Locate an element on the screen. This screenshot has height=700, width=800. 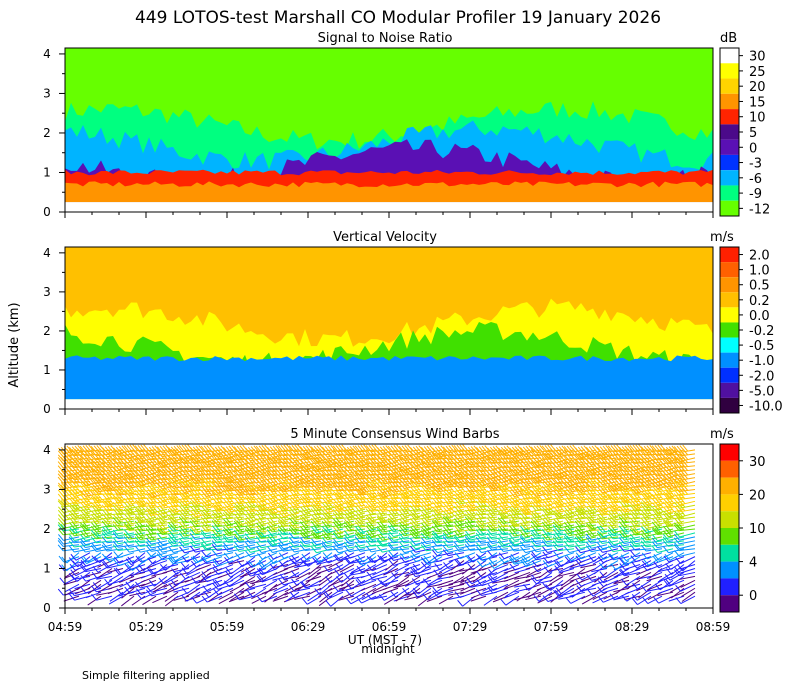
colorbar-label: -12 is located at coordinates (759, 209).